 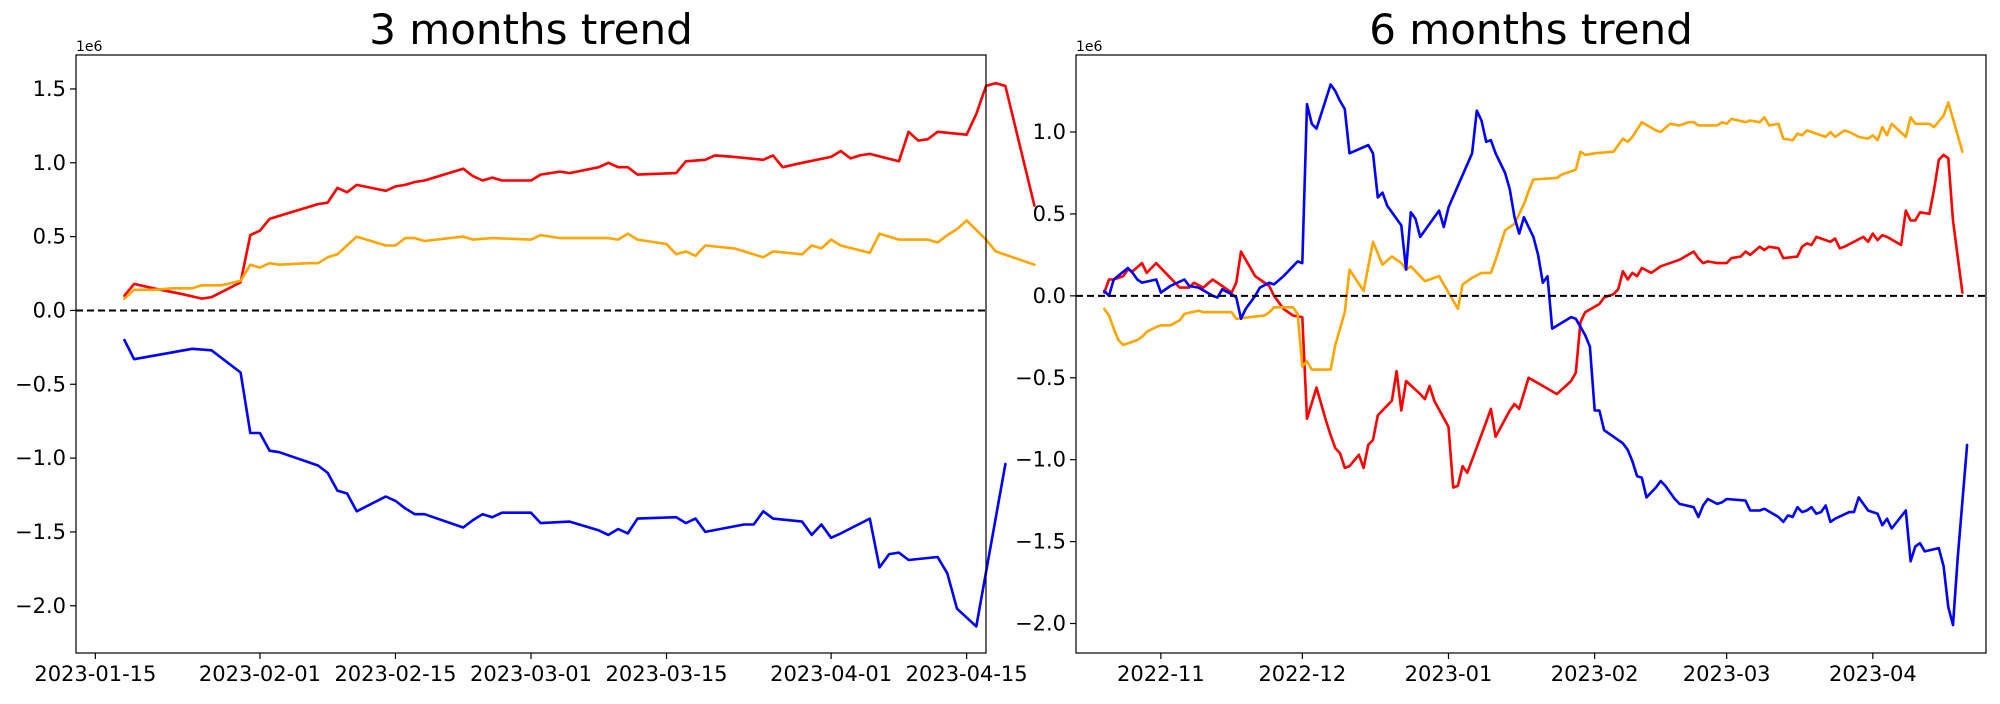 I want to click on x-tick-label: 2023-04-15, so click(x=967, y=674).